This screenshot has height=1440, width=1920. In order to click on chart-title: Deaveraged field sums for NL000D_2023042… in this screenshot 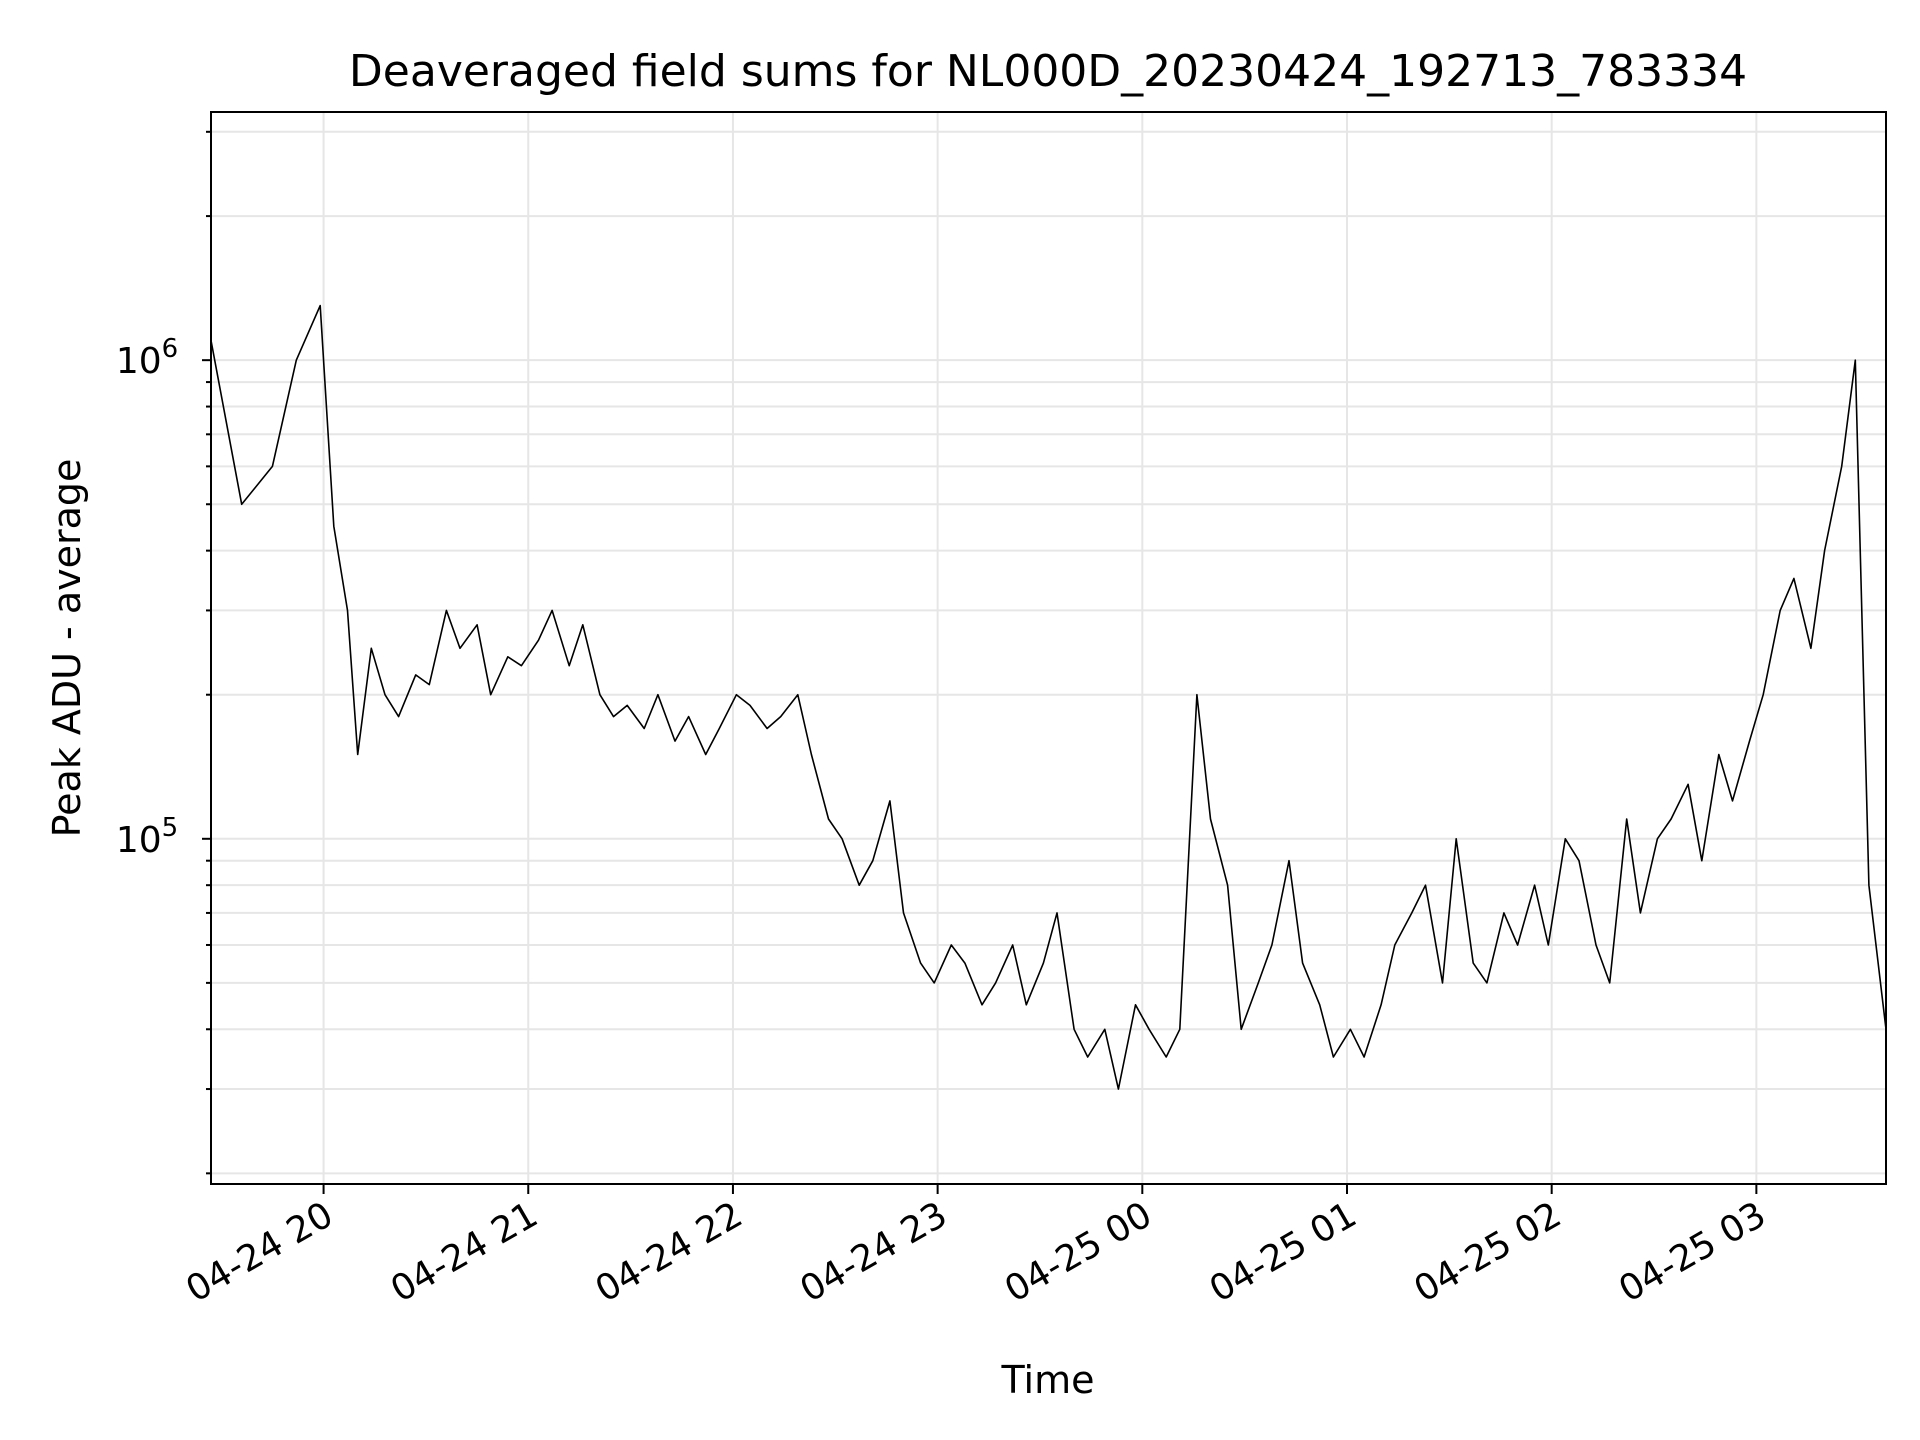, I will do `click(1048, 71)`.